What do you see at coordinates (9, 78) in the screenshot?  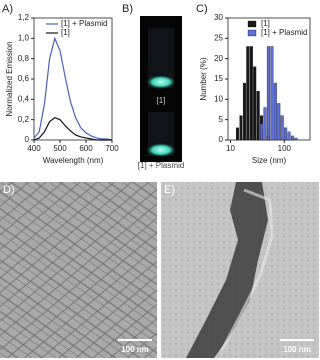 I see `y-axis-label: Normalized Emission` at bounding box center [9, 78].